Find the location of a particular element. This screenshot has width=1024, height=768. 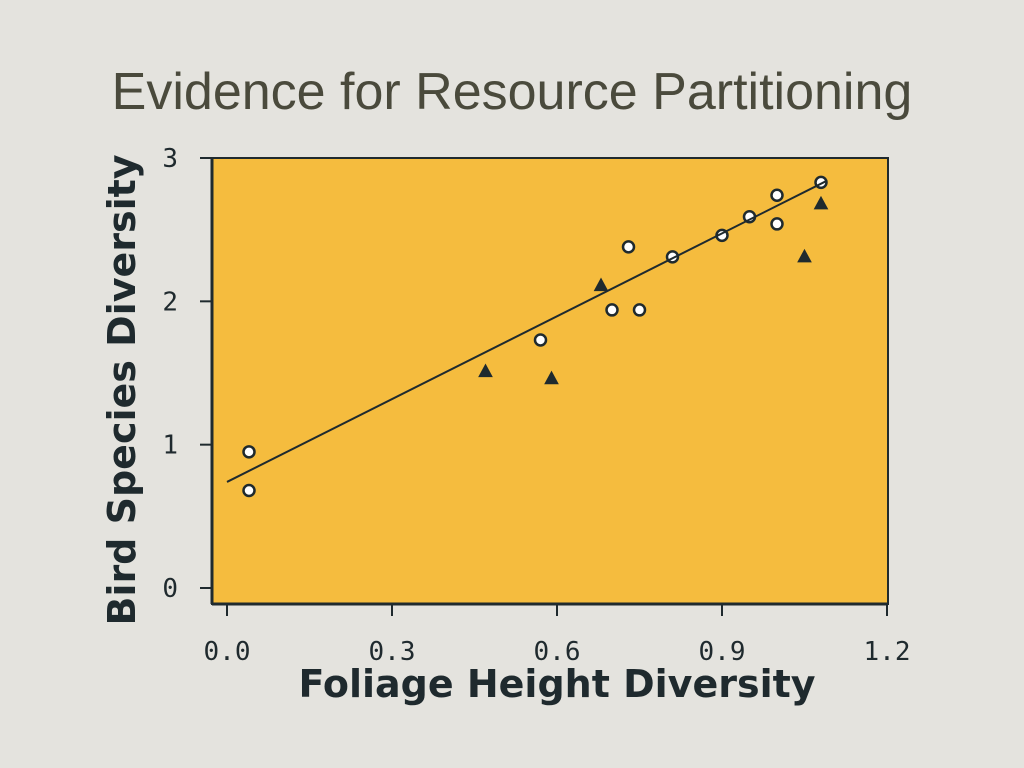

x-tick-label: 0.3 is located at coordinates (392, 652).